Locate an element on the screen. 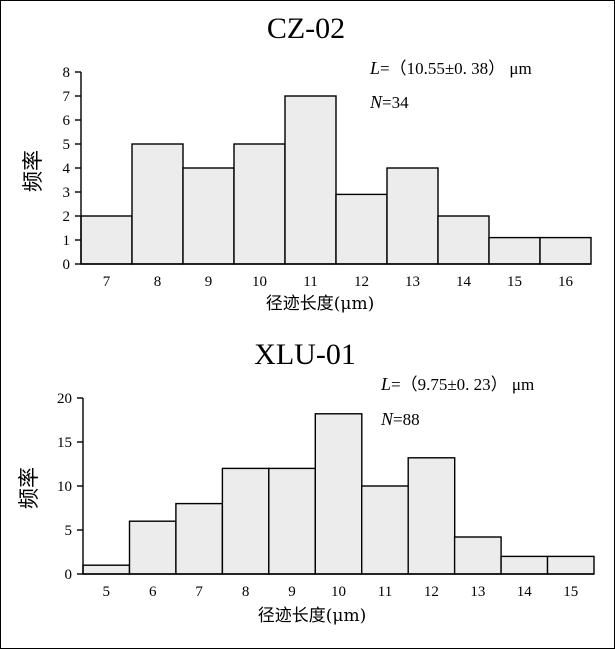 Image resolution: width=615 pixels, height=649 pixels. y-tick-label: 8 is located at coordinates (67, 73).